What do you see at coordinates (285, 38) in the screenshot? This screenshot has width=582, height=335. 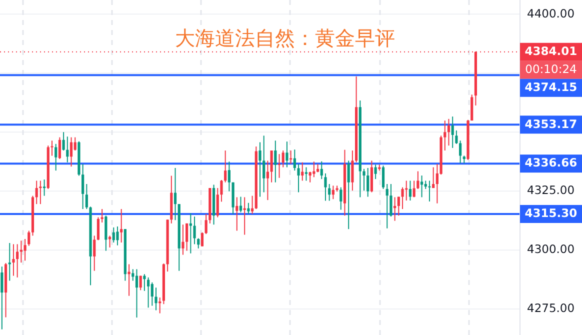 I see `text: 大海道法自然：黄金早评` at bounding box center [285, 38].